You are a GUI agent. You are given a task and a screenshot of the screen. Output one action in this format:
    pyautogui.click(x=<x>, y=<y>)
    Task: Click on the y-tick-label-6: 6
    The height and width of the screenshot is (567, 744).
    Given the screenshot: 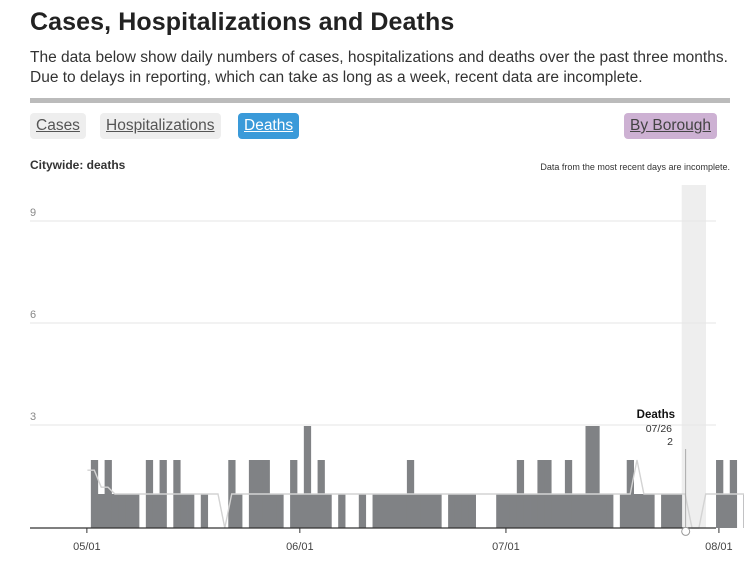 What is the action you would take?
    pyautogui.click(x=33, y=315)
    